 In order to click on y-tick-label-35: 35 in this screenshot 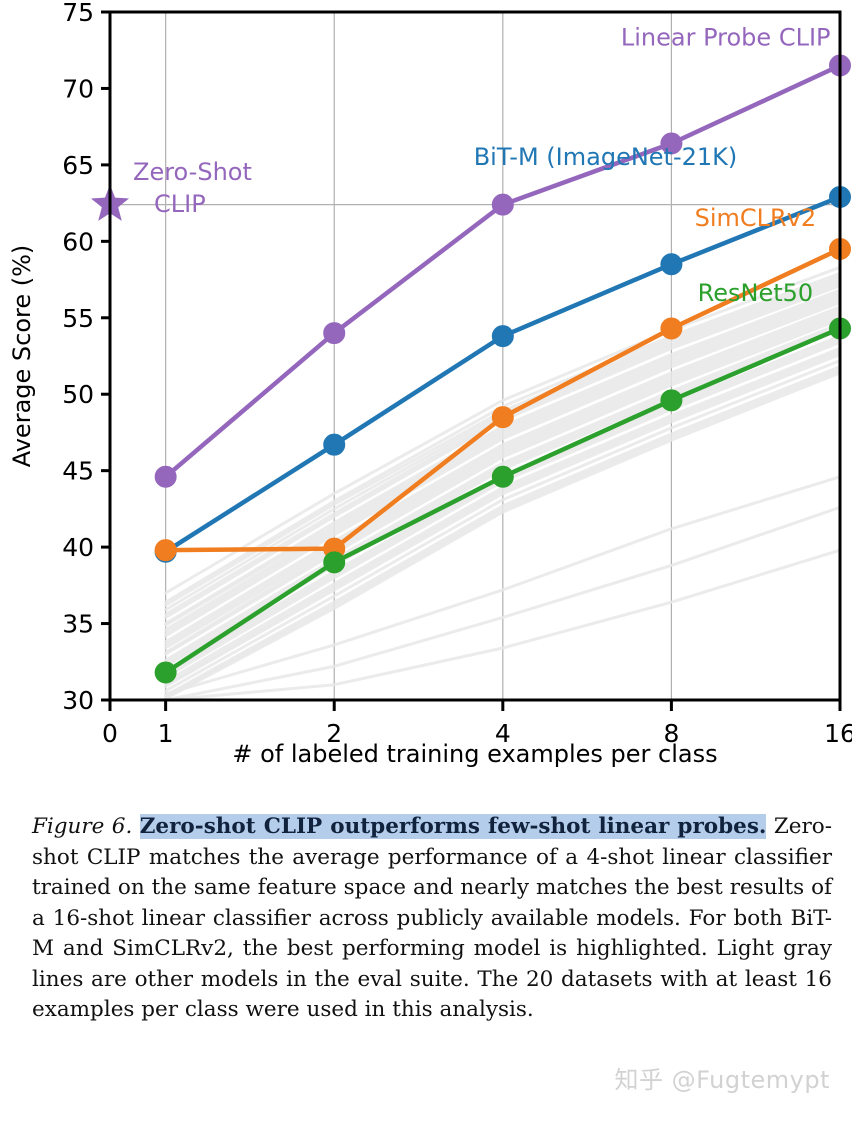, I will do `click(78, 624)`.